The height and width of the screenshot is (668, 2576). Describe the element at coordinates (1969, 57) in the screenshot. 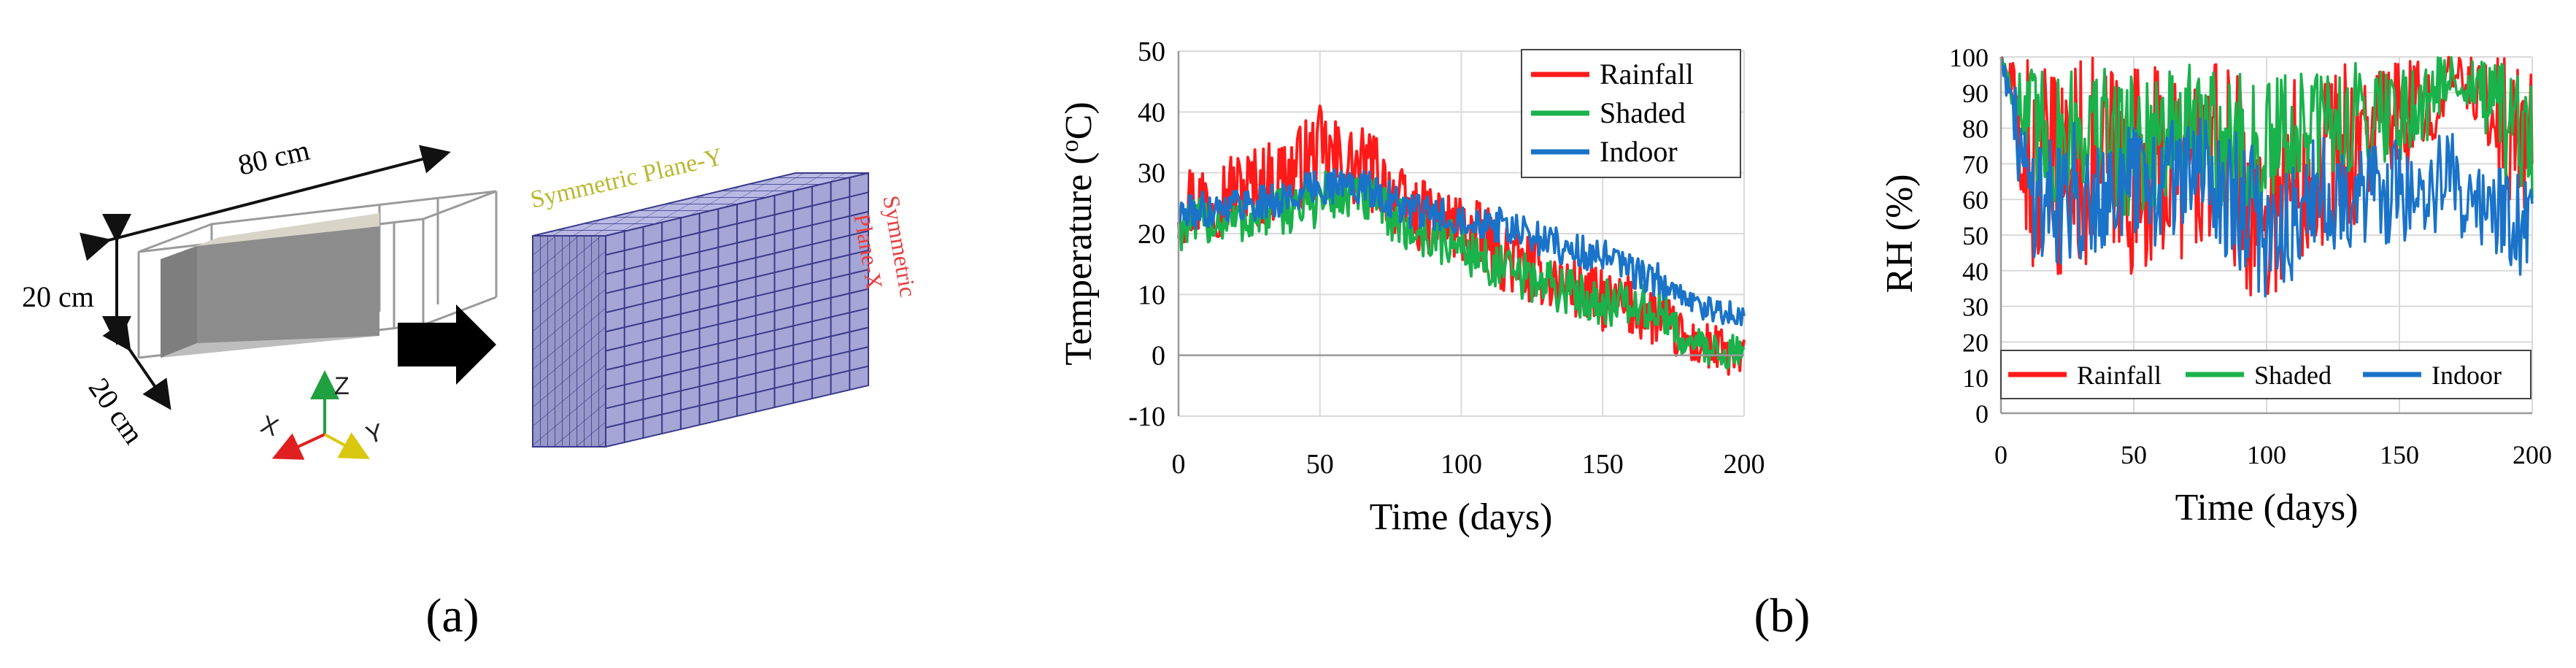

I see `y-tick-label: 100` at that location.